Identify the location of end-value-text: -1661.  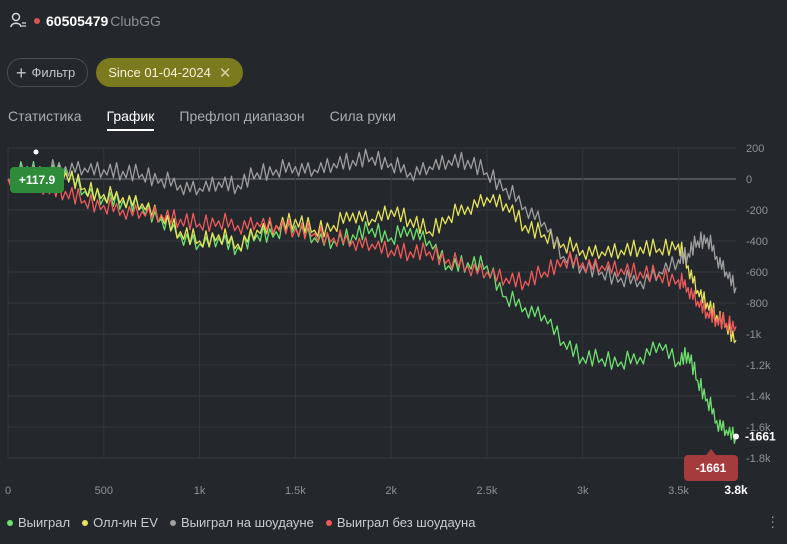
(711, 468).